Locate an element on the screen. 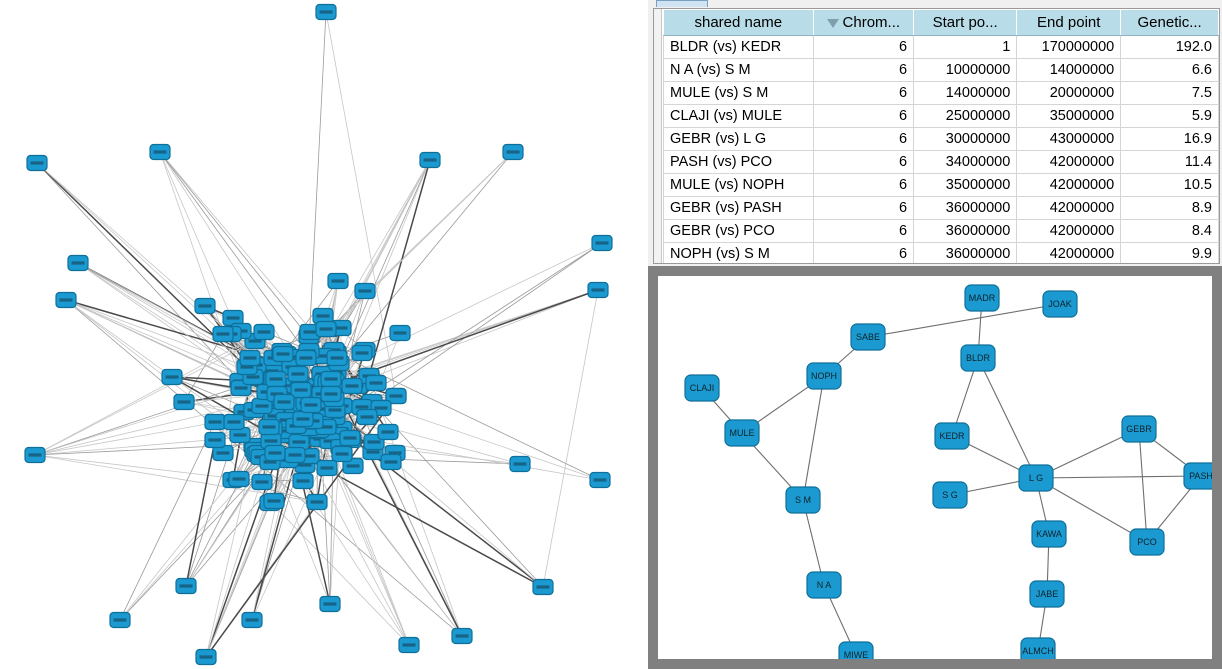 The width and height of the screenshot is (1222, 669). cell-shared_name: MULE (vs) NOPH is located at coordinates (738, 185).